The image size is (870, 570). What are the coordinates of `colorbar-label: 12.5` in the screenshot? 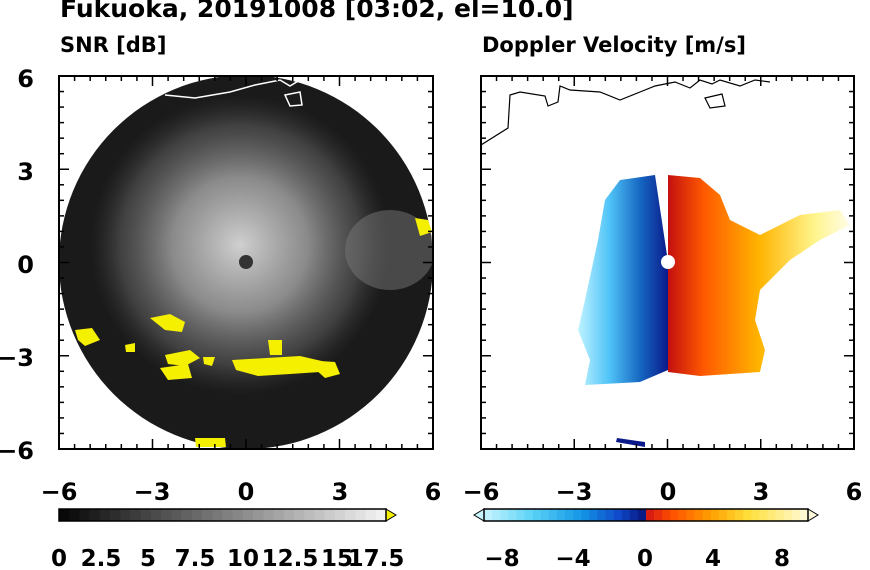 It's located at (290, 558).